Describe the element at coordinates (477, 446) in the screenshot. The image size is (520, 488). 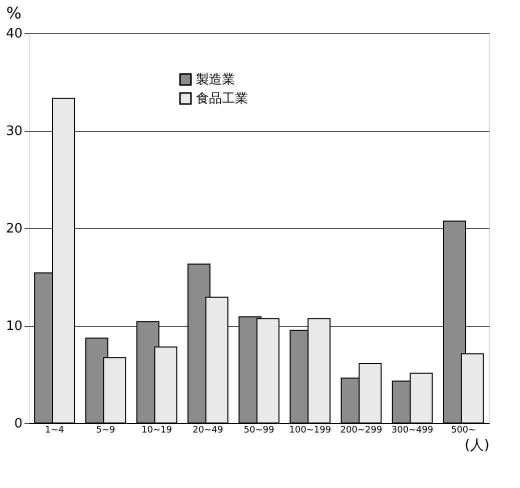
I see `x-axis-title: (人)` at that location.